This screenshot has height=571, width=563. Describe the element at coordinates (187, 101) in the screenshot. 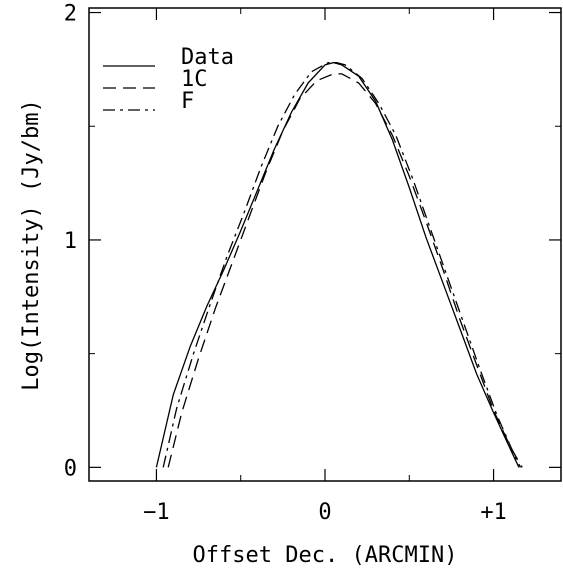

I see `legend-label: F` at that location.